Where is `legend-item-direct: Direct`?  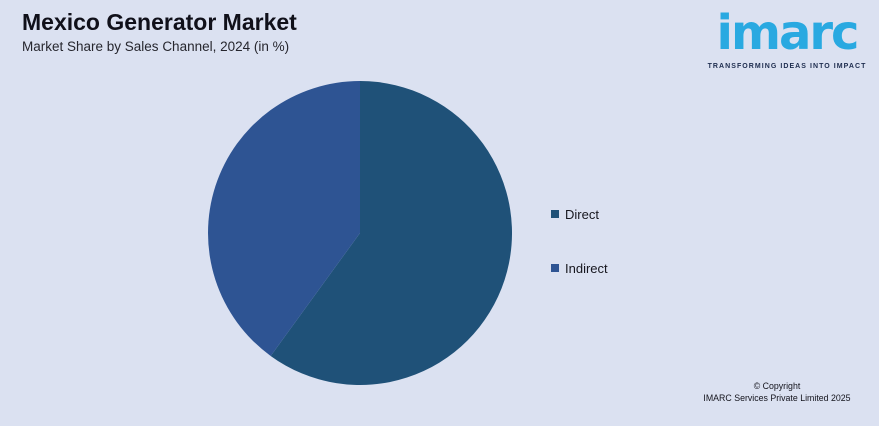 legend-item-direct: Direct is located at coordinates (579, 214).